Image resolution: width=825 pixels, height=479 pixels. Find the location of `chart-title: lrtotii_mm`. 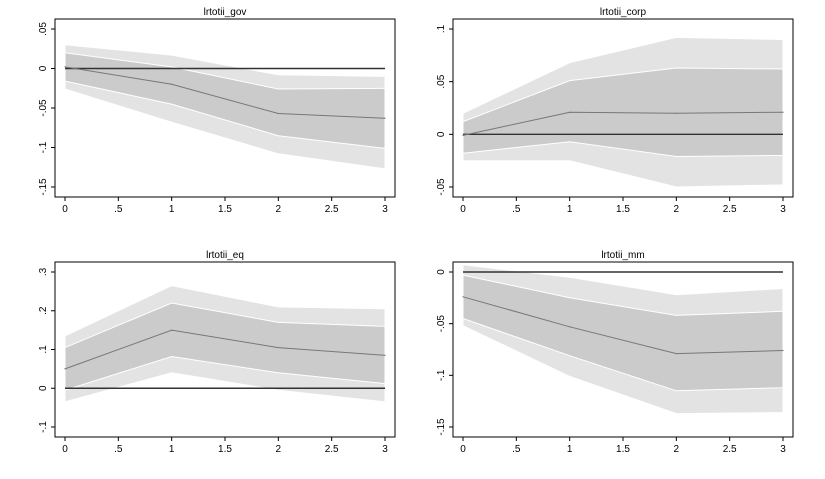

chart-title: lrtotii_mm is located at coordinates (622, 255).